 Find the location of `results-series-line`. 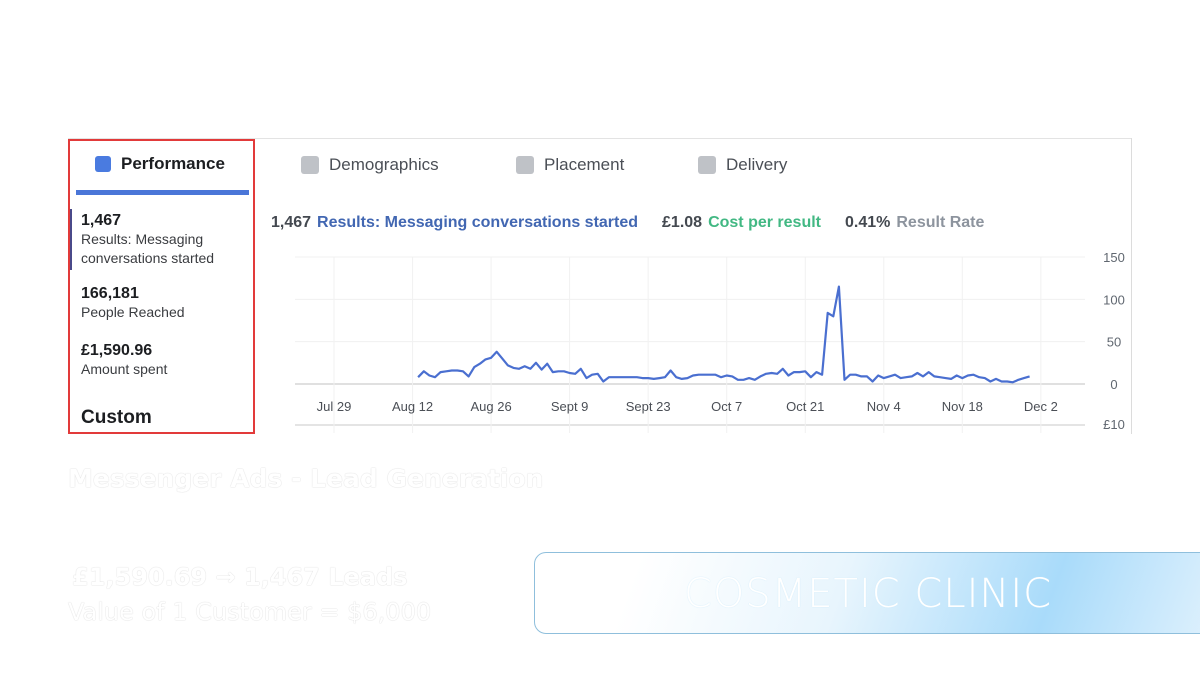

results-series-line is located at coordinates (723, 334).